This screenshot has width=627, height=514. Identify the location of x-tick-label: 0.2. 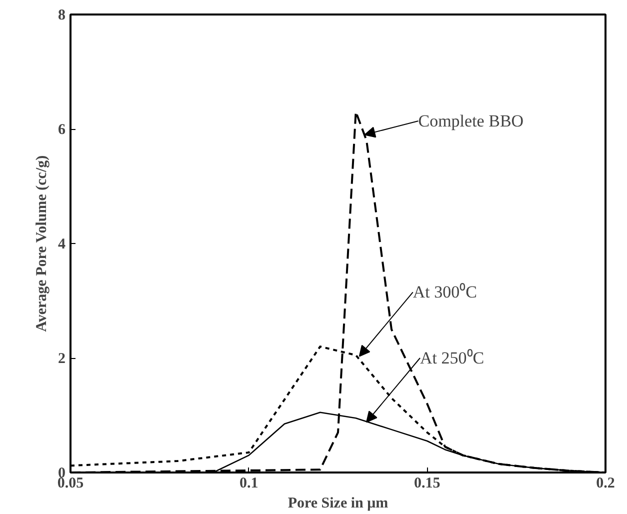
(605, 484).